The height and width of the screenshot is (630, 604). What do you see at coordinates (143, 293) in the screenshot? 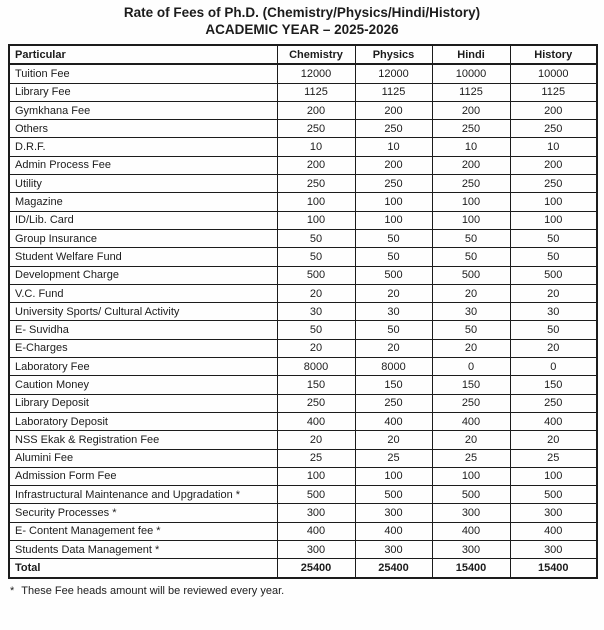
I see `row-particular: V.C. Fund` at bounding box center [143, 293].